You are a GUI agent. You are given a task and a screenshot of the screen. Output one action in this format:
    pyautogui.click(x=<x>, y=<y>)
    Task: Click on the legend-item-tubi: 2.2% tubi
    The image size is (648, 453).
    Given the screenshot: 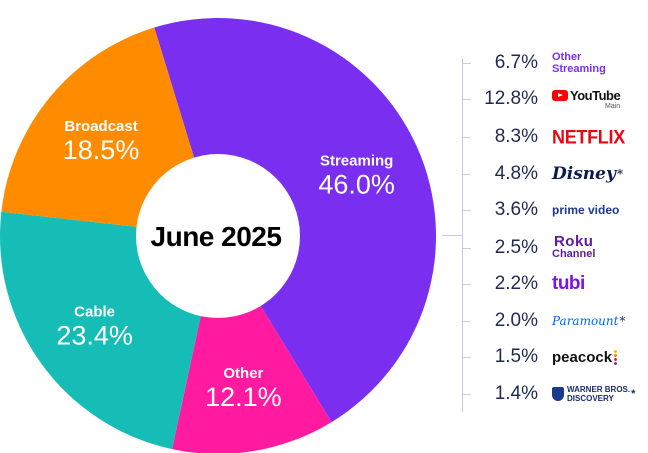 What is the action you would take?
    pyautogui.click(x=564, y=284)
    